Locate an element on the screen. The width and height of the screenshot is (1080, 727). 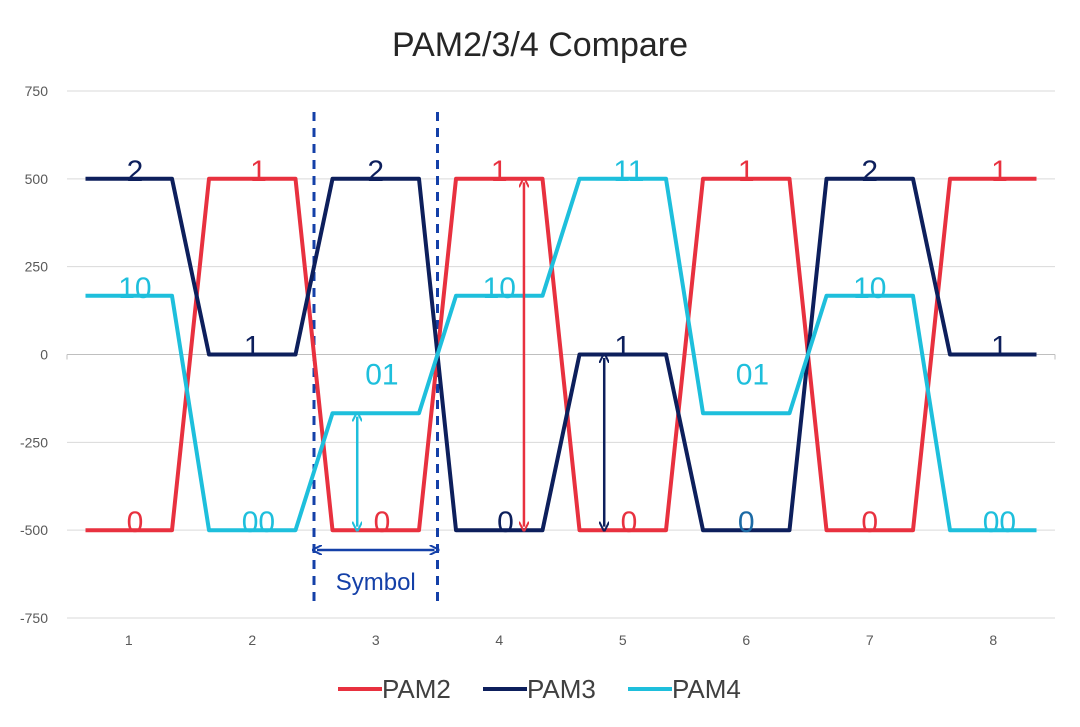
y-tick-label: -750 is located at coordinates (34, 618).